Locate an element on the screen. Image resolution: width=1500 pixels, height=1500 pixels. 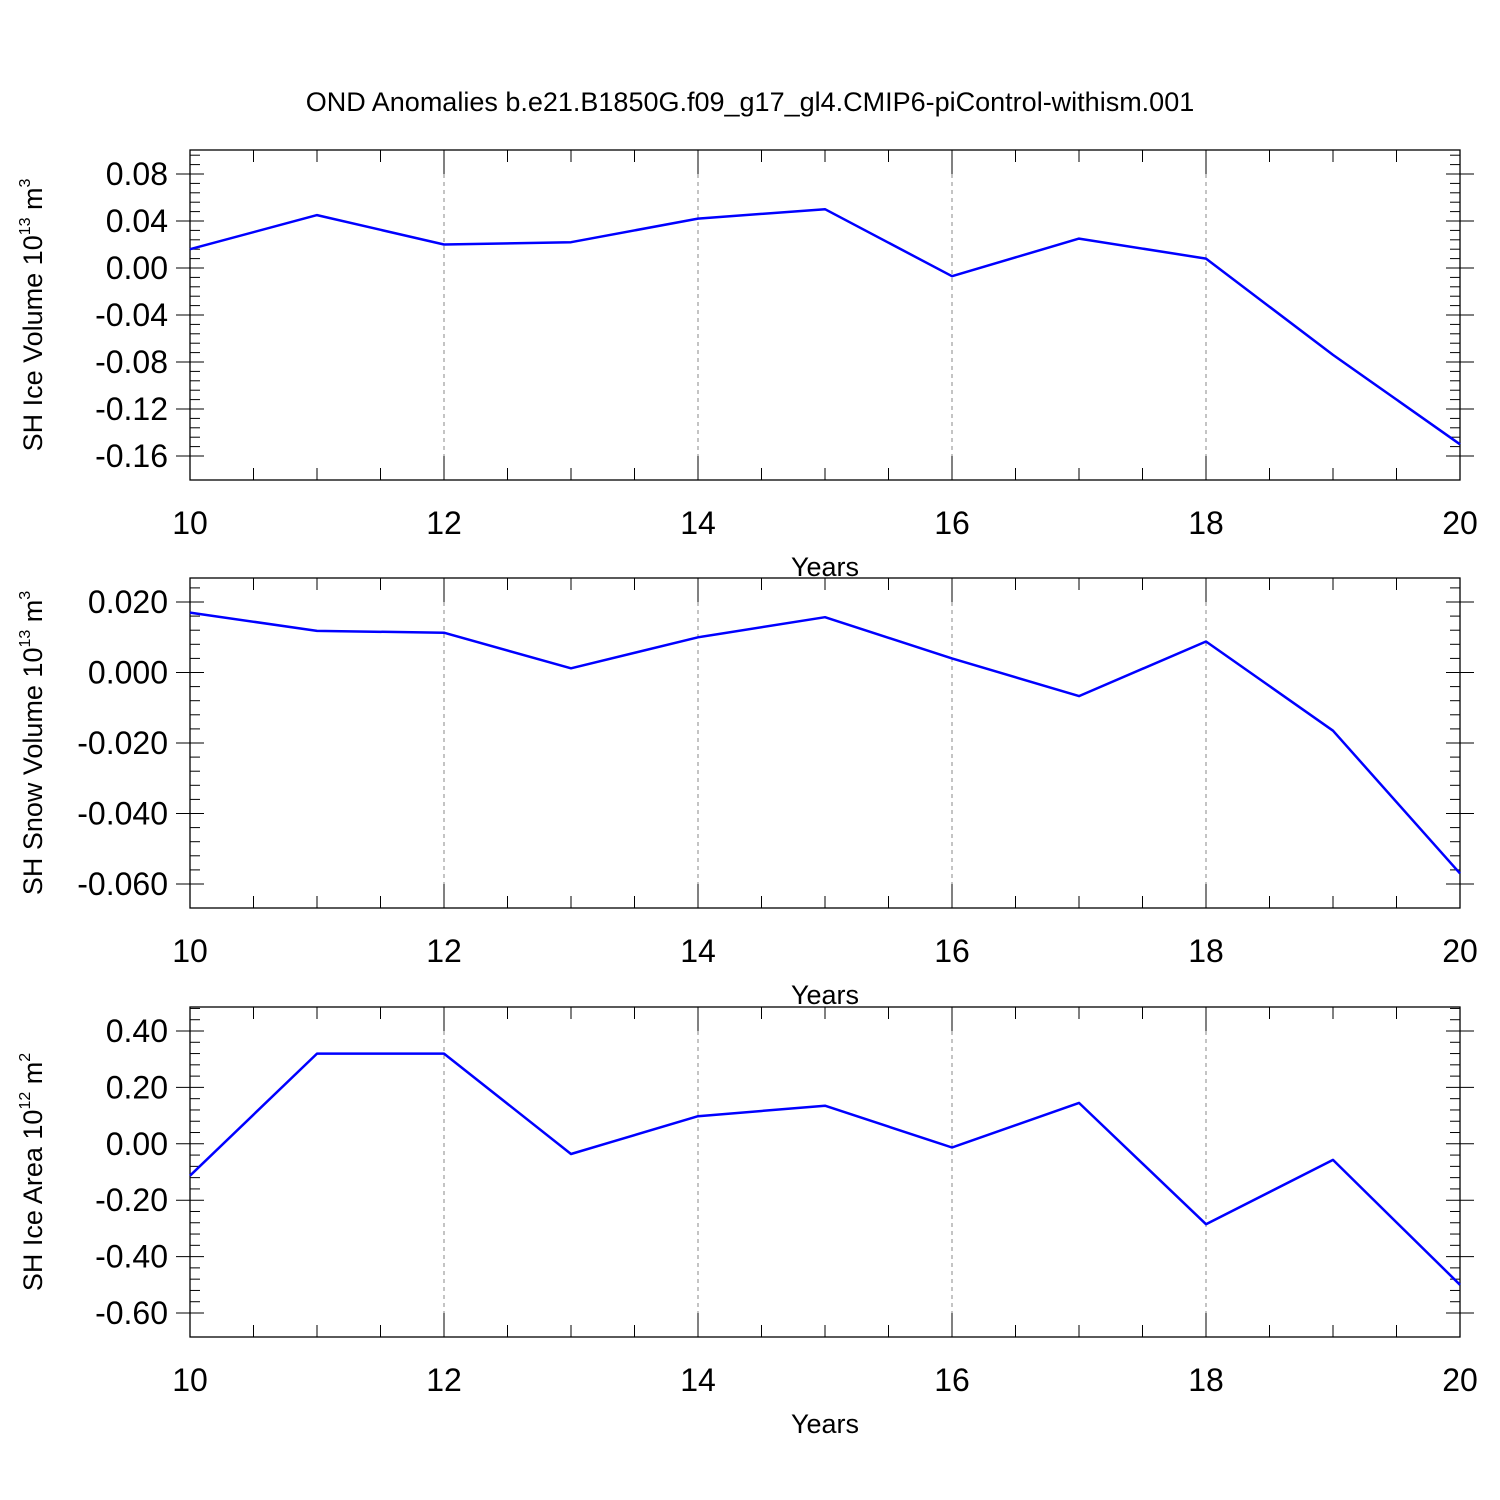
y-tick-label: 0.04 is located at coordinates (137, 221).